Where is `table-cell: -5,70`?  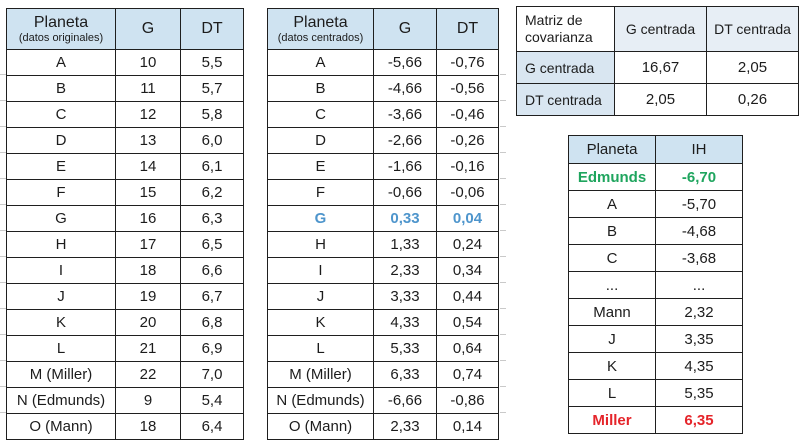 table-cell: -5,70 is located at coordinates (699, 204).